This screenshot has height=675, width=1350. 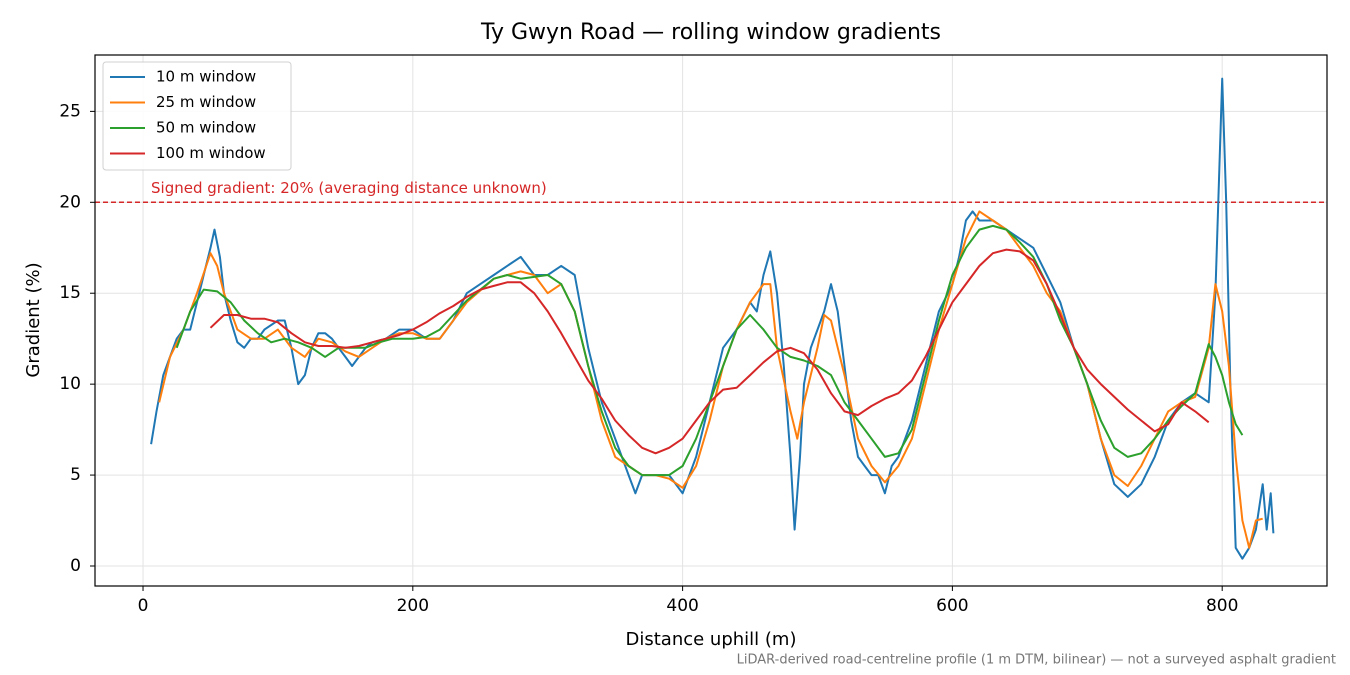 What do you see at coordinates (211, 153) in the screenshot?
I see `legend-label: 100 m window` at bounding box center [211, 153].